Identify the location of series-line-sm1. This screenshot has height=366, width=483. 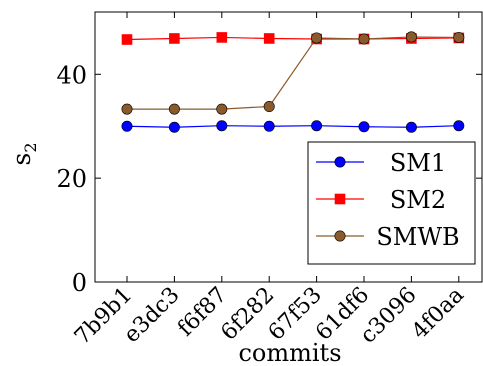
(292, 126).